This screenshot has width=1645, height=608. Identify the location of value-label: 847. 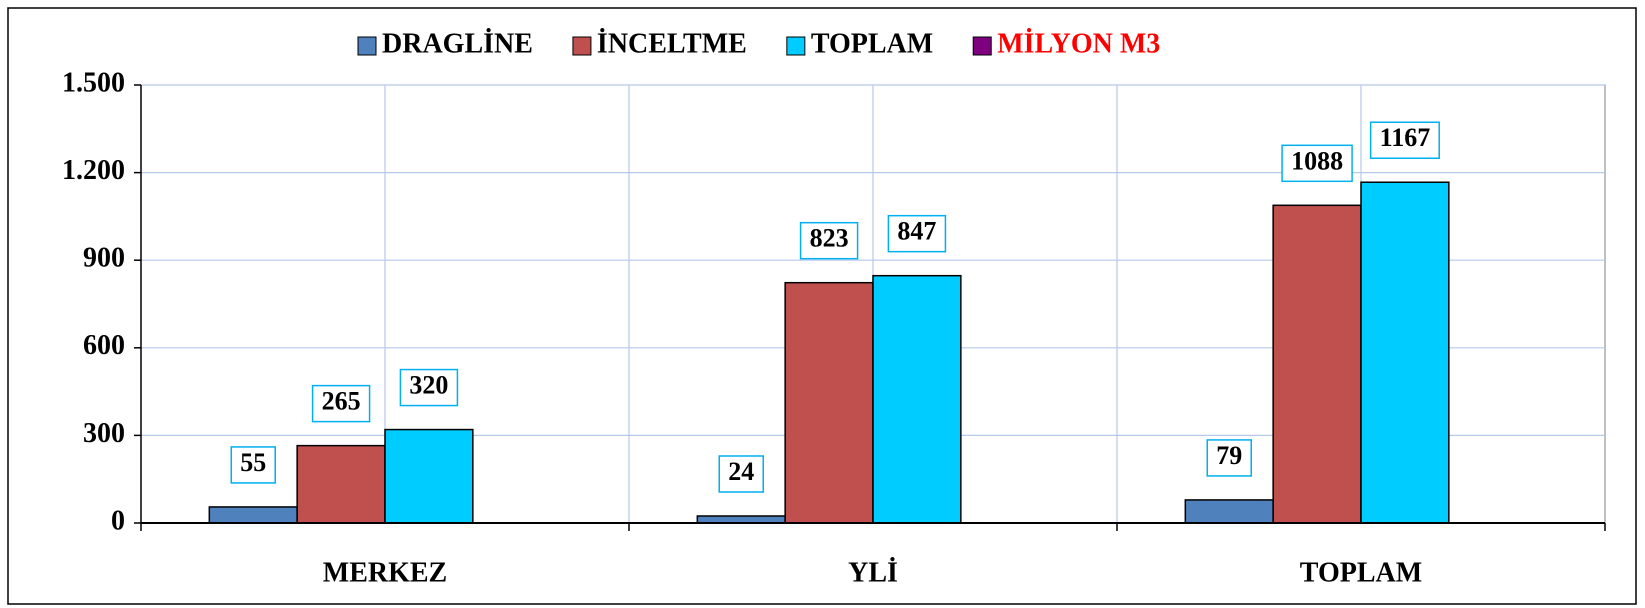
(916, 231).